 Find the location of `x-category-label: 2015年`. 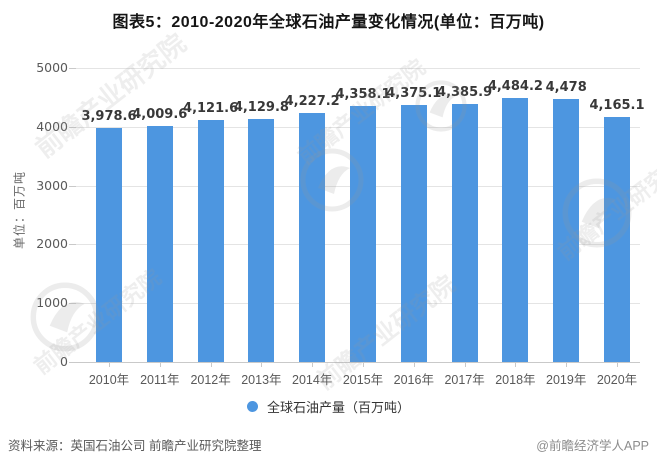

x-category-label: 2015年 is located at coordinates (363, 380).